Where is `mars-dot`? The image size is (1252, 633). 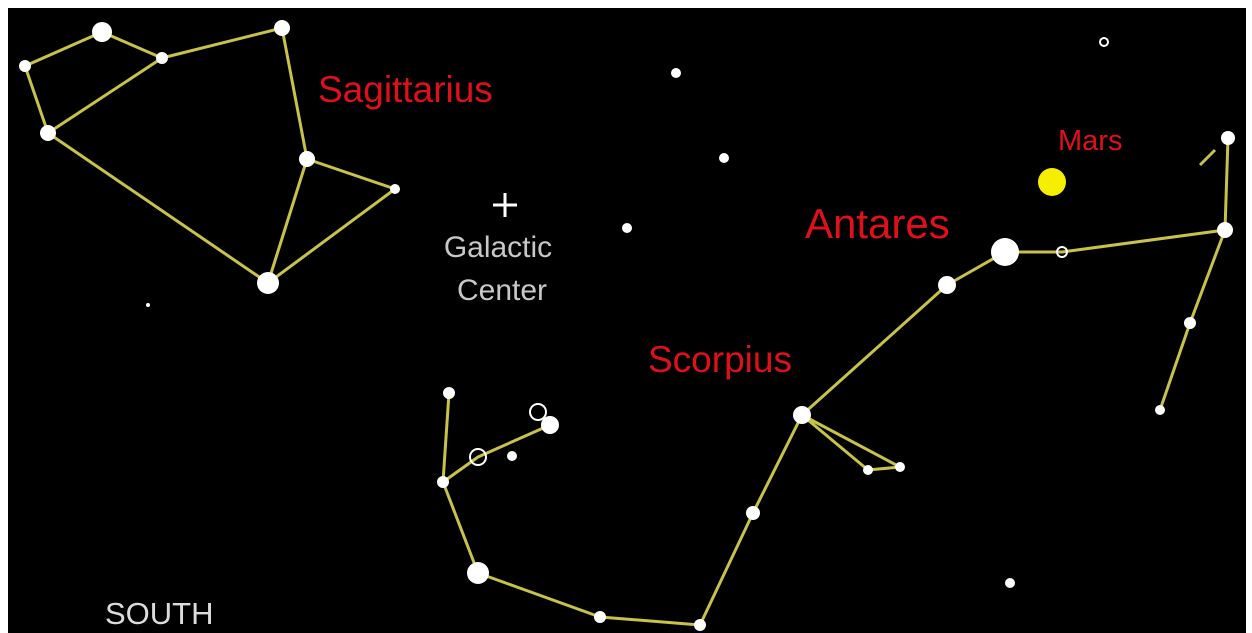
mars-dot is located at coordinates (1052, 182).